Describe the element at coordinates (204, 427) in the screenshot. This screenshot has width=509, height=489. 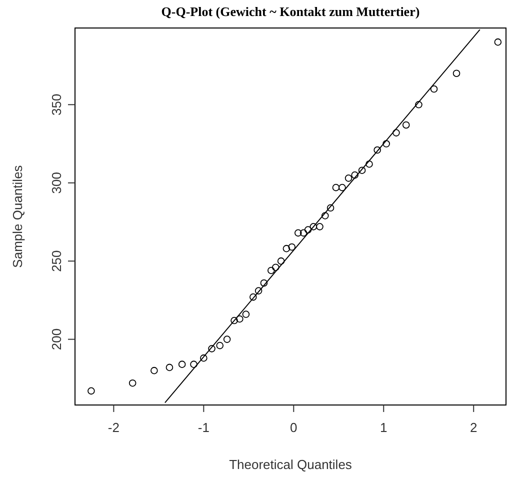
I see `x-tick-label: -1` at that location.